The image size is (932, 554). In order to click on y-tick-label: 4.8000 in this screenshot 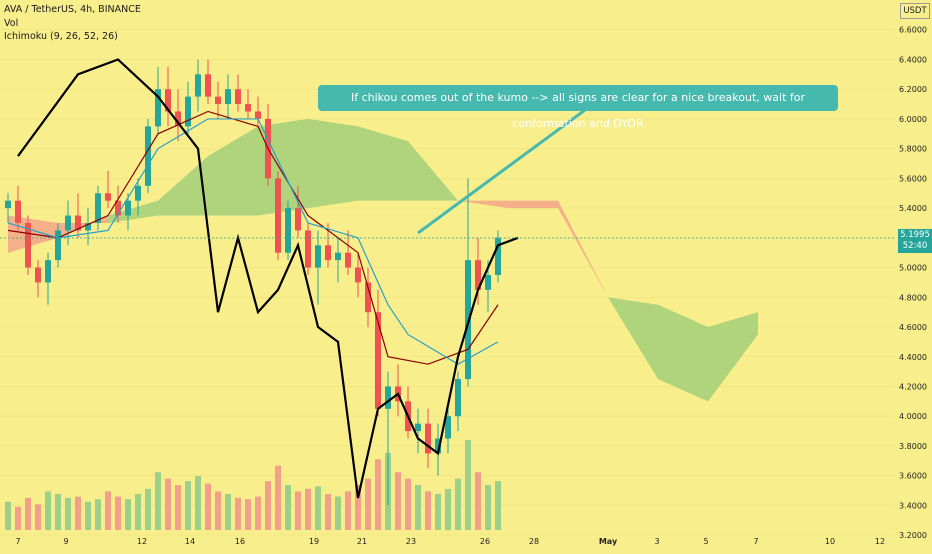, I will do `click(913, 297)`.